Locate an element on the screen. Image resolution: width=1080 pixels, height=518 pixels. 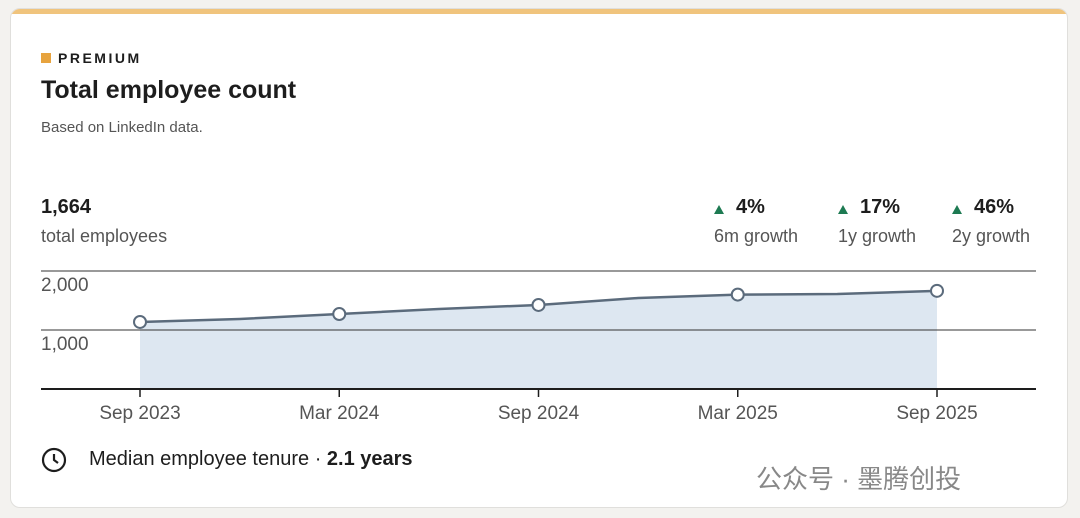
summary-value: 1,664 is located at coordinates (66, 207).